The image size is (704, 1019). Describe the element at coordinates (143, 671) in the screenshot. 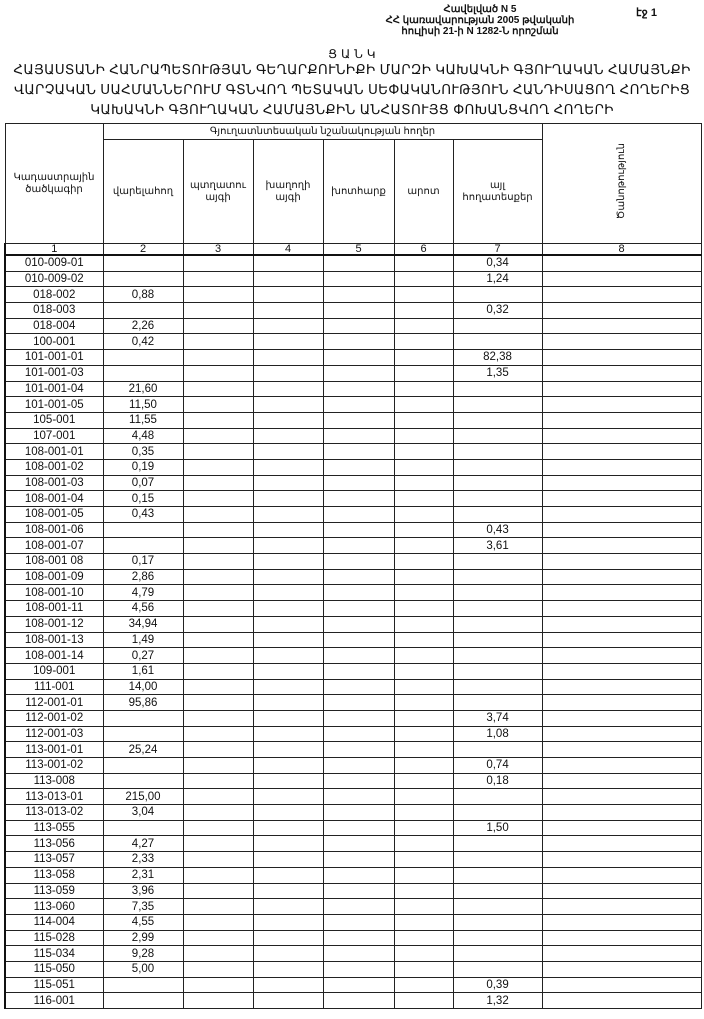

I see `area-cell: 1,61` at that location.